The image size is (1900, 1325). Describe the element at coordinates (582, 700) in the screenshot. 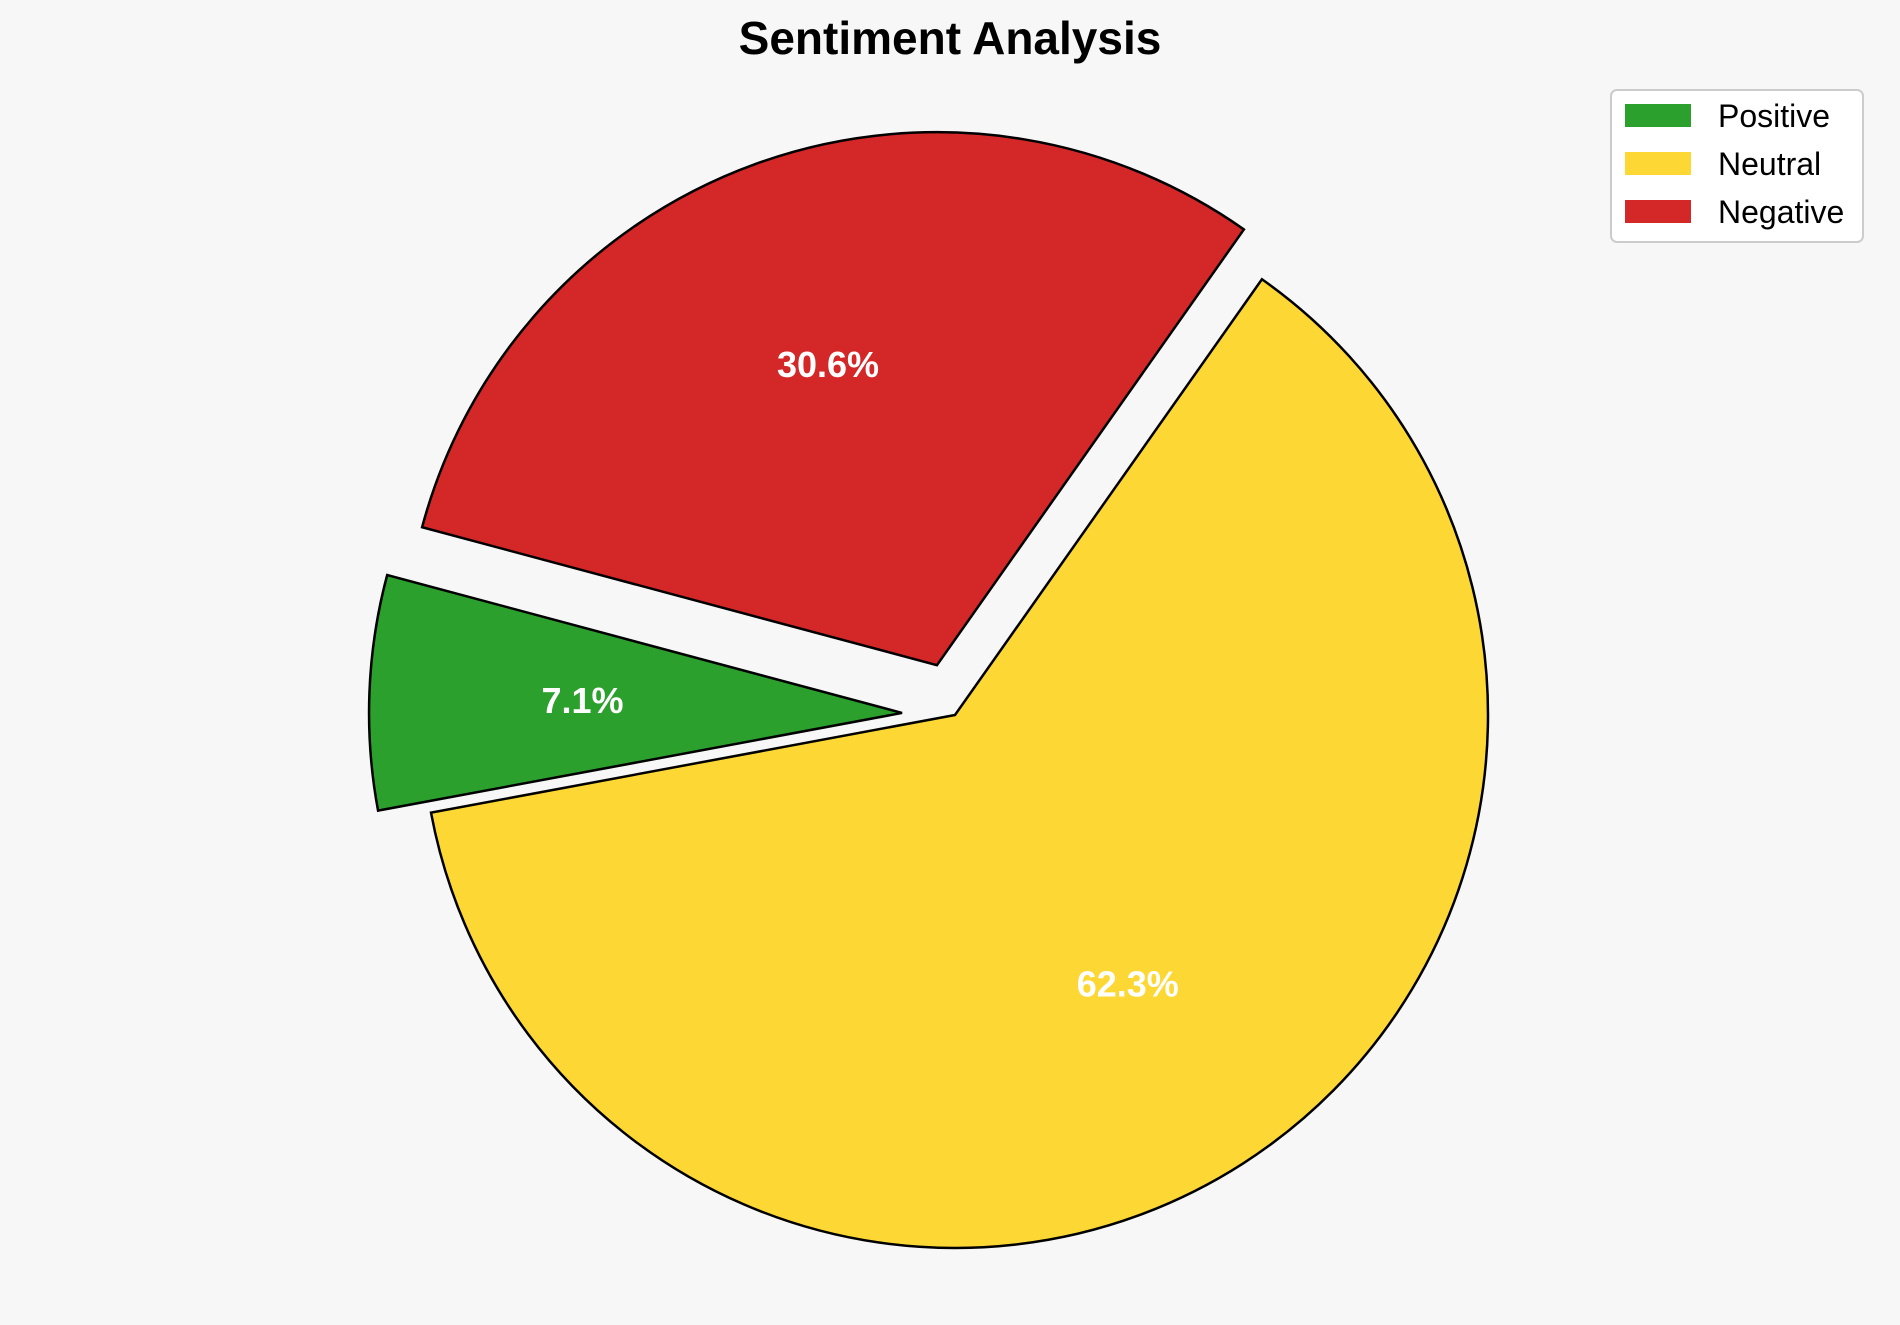

I see `slice-label-positive: 7.1%` at that location.